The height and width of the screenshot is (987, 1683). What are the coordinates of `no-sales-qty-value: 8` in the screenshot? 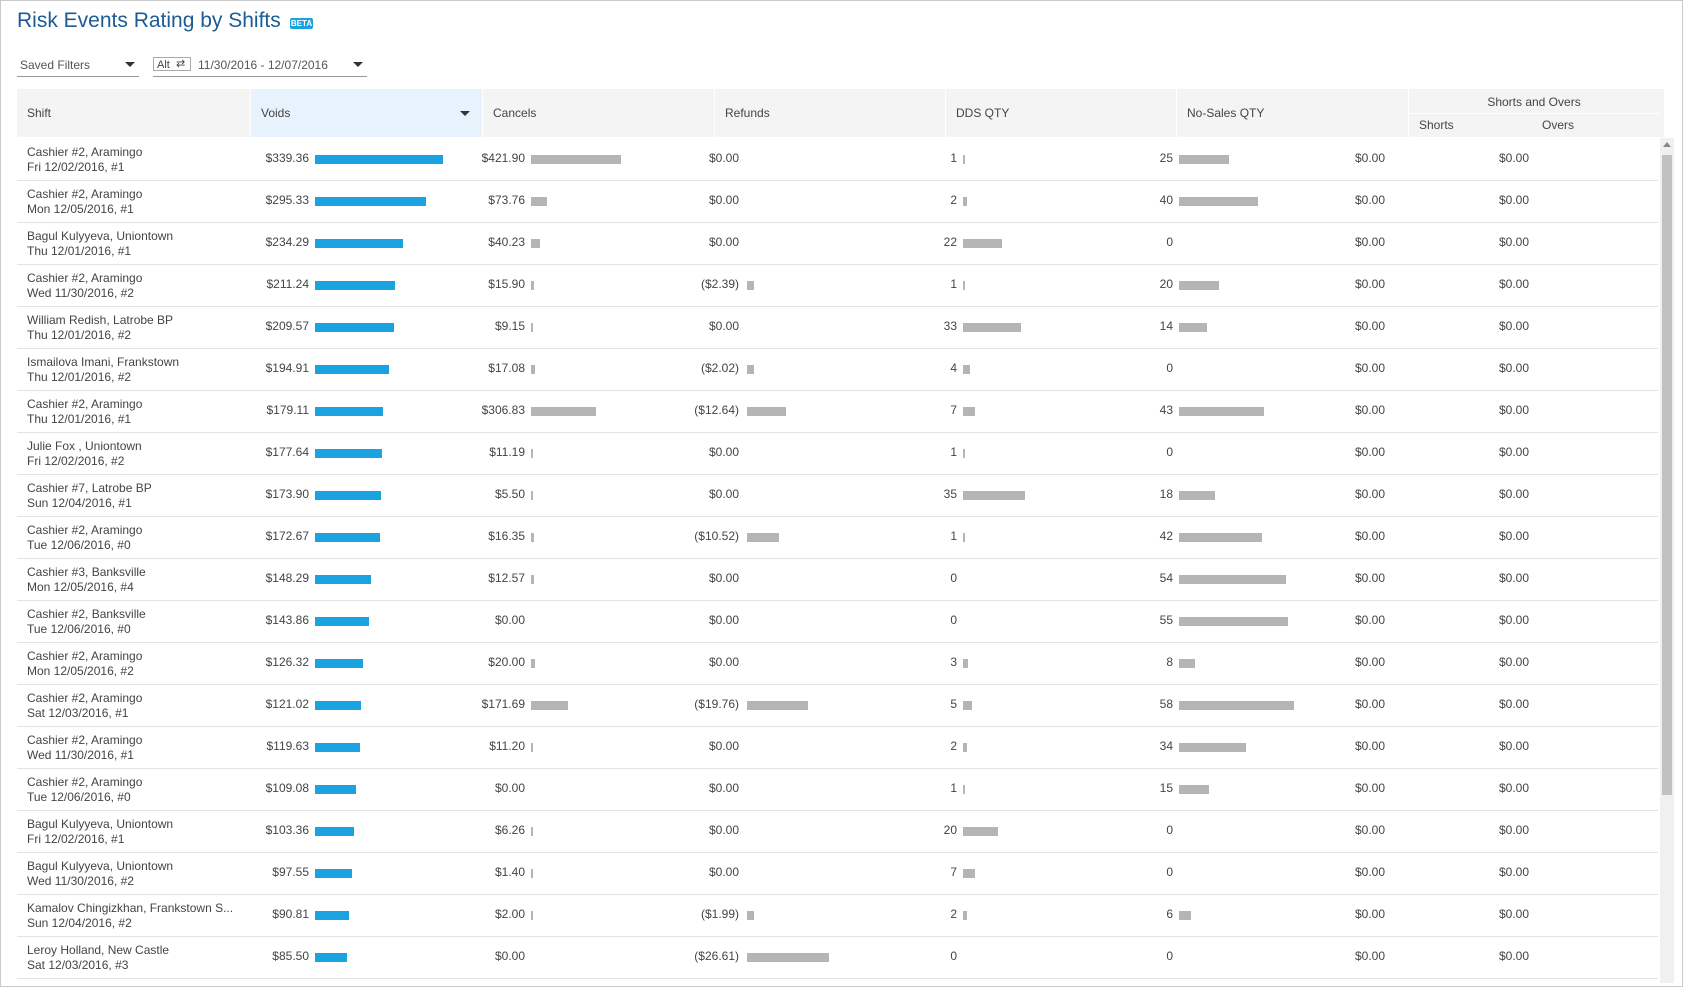 It's located at (1169, 662).